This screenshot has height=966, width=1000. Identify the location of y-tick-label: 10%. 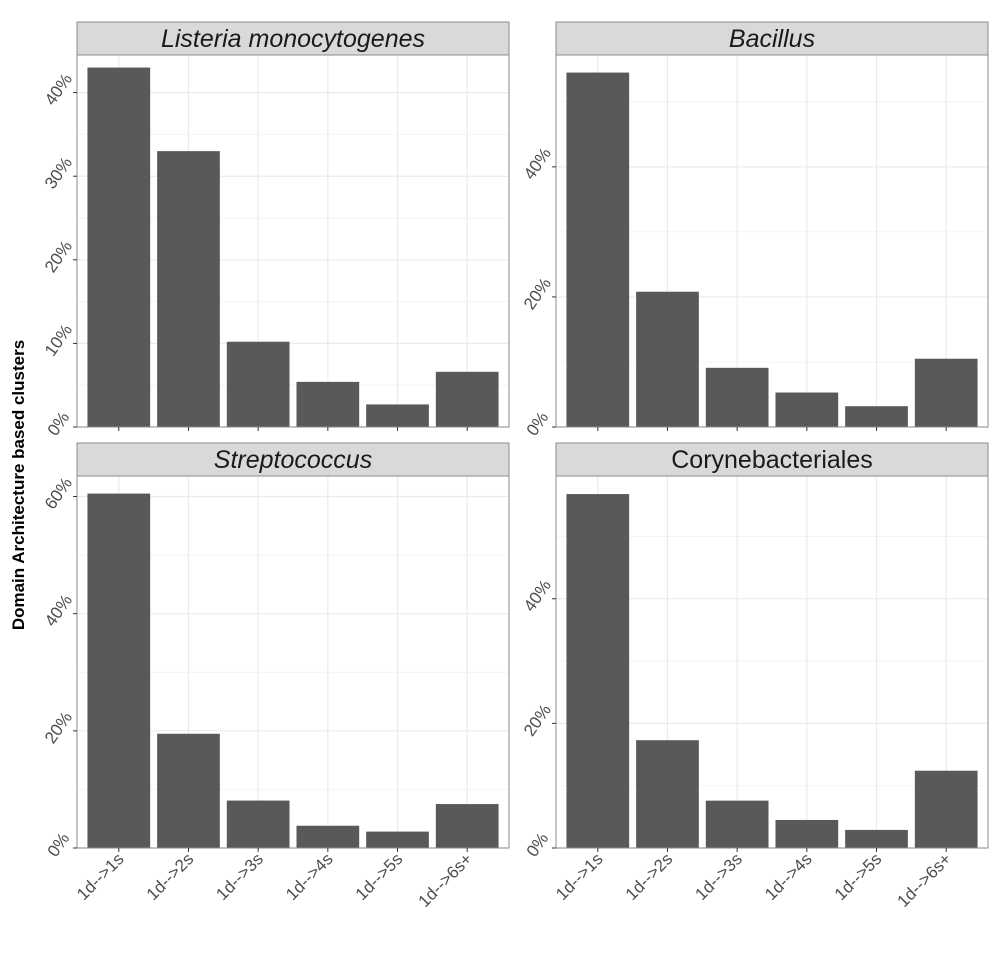
(58, 340).